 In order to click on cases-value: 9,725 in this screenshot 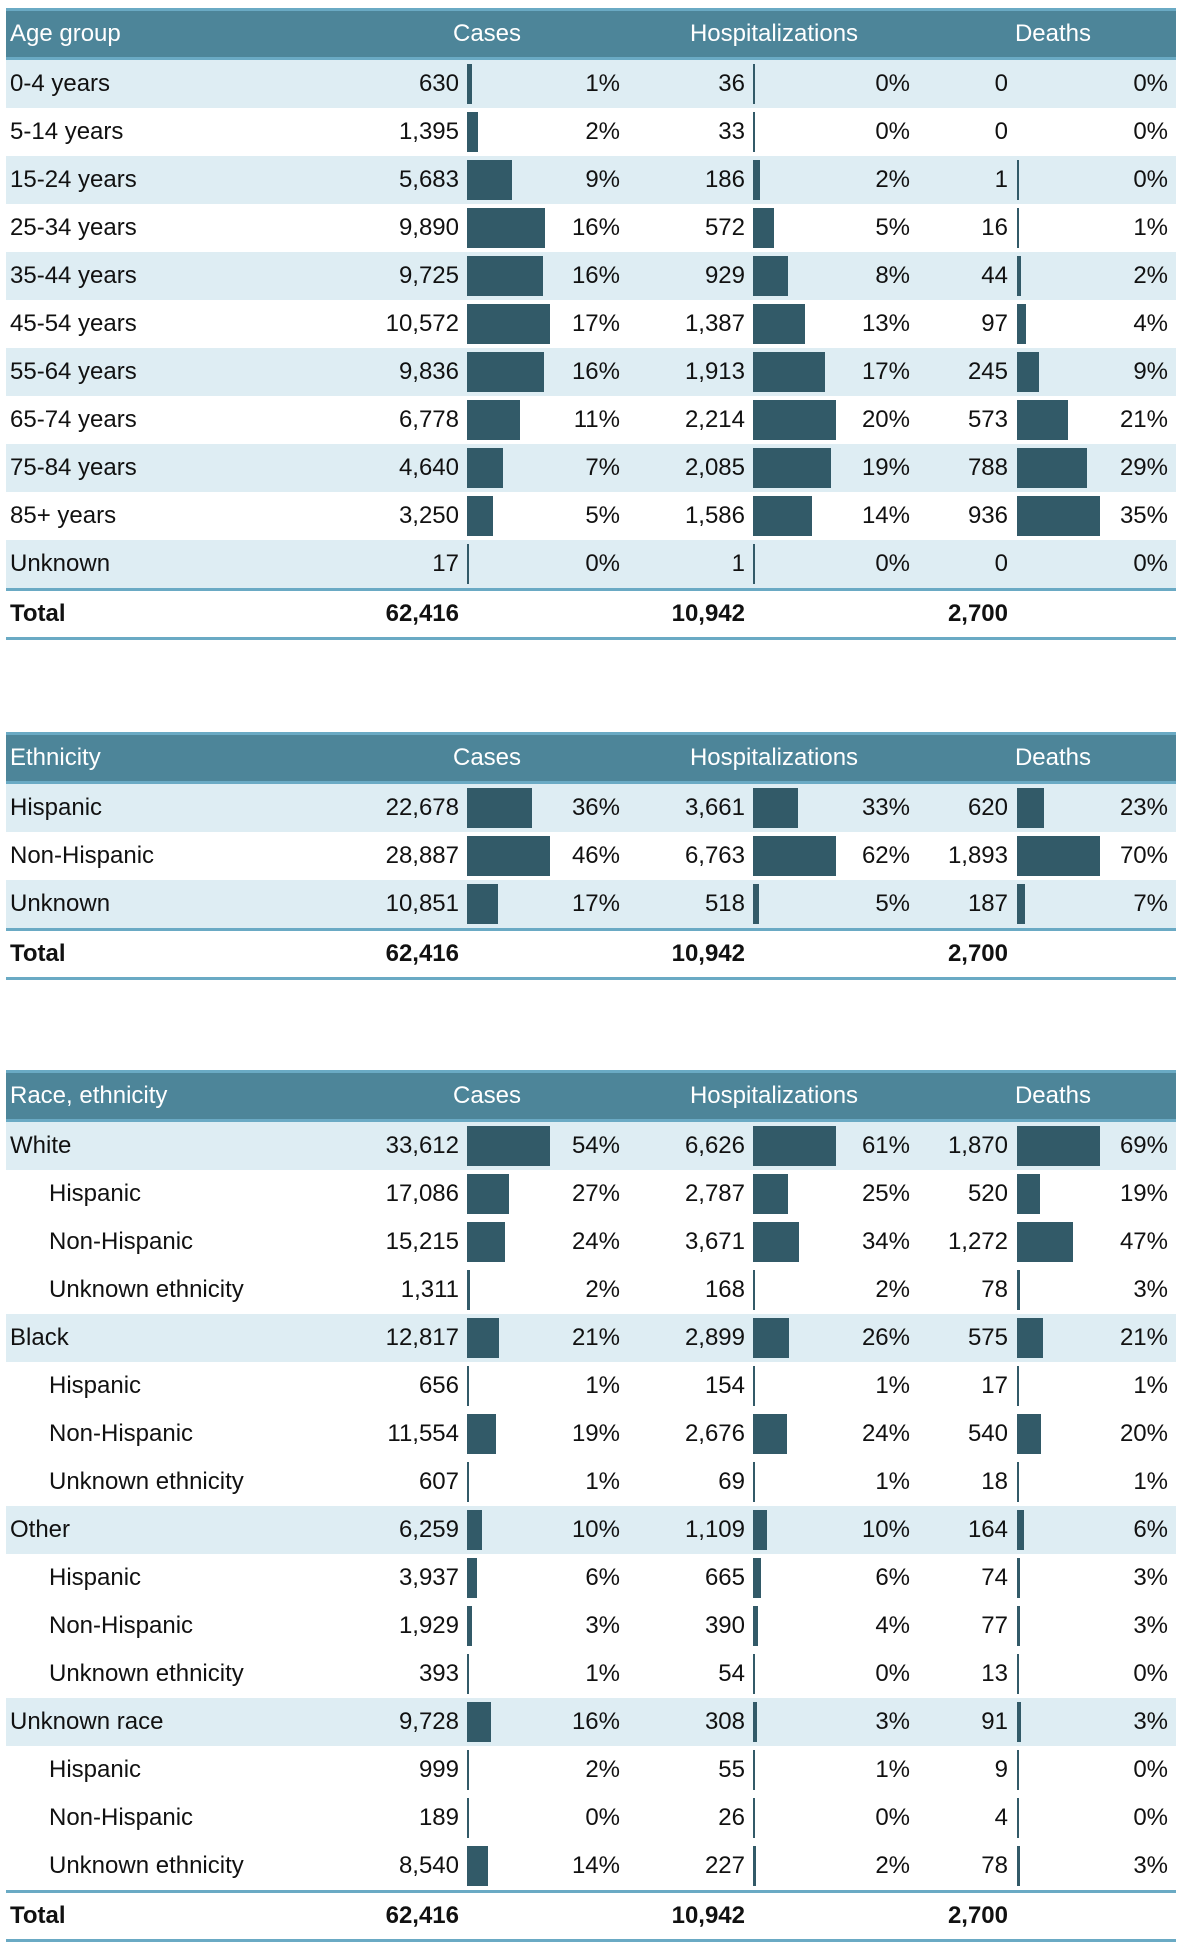, I will do `click(428, 275)`.